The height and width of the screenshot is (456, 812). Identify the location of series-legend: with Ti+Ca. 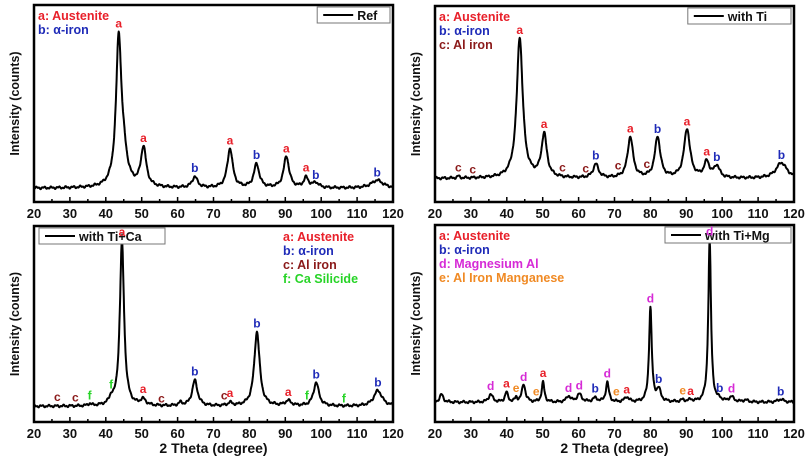
(102, 236).